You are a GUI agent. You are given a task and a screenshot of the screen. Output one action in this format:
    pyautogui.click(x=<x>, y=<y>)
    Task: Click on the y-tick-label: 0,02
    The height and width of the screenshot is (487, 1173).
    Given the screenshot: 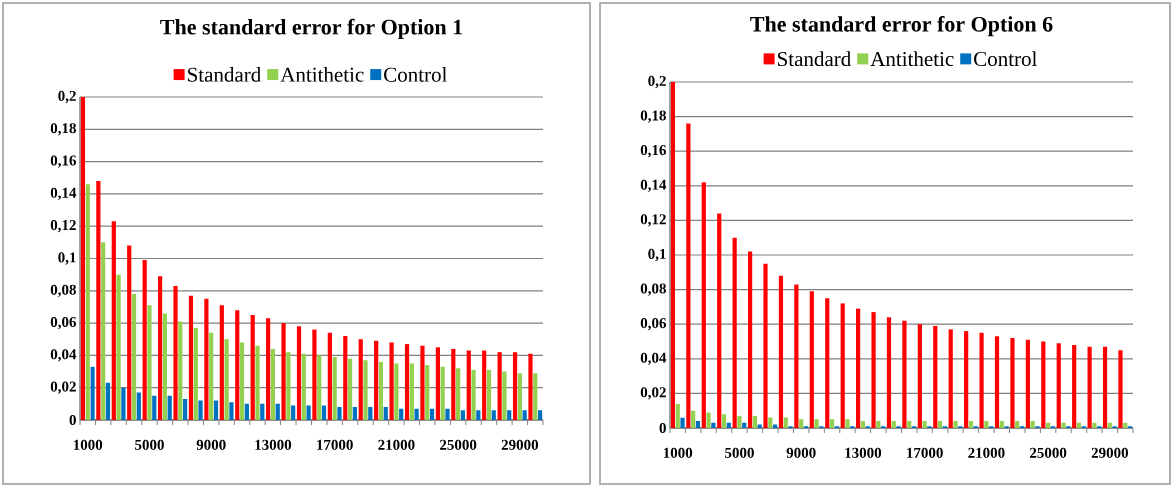 What is the action you would take?
    pyautogui.click(x=653, y=393)
    